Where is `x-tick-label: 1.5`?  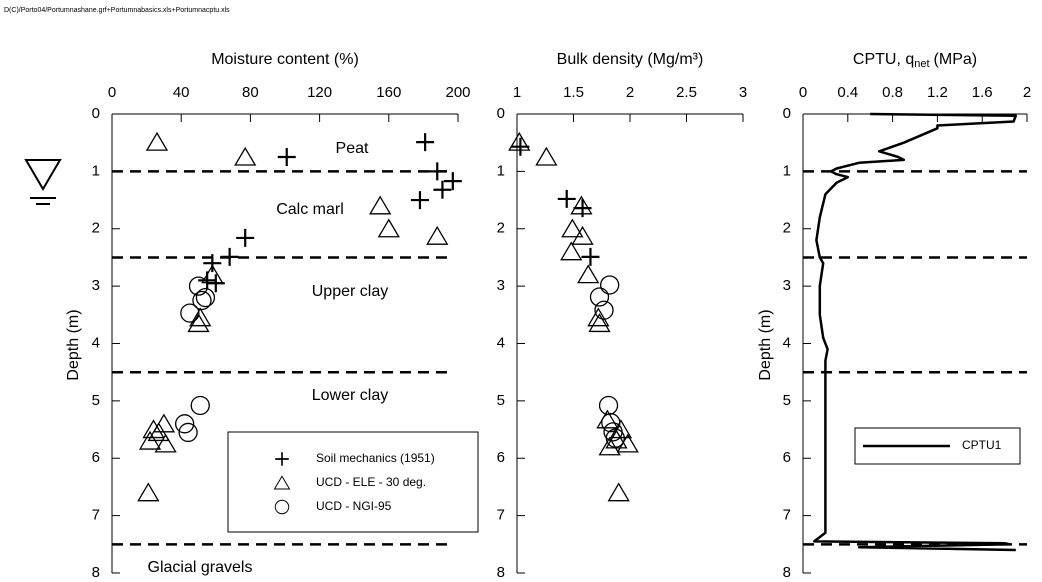 x-tick-label: 1.5 is located at coordinates (573, 92).